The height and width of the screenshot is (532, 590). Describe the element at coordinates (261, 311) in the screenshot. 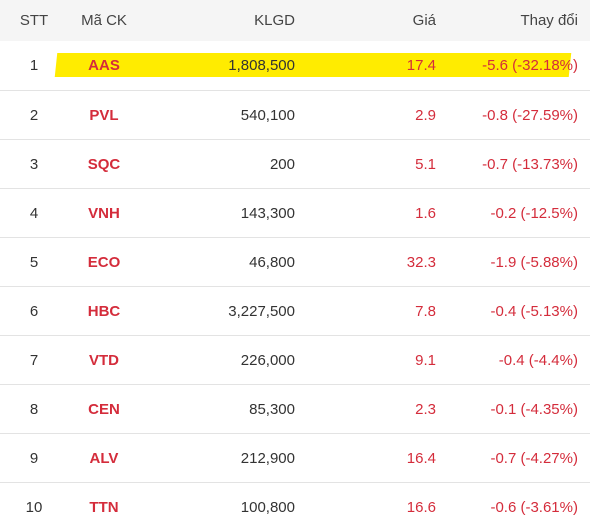

I see `volume-value: 3,227,500` at that location.